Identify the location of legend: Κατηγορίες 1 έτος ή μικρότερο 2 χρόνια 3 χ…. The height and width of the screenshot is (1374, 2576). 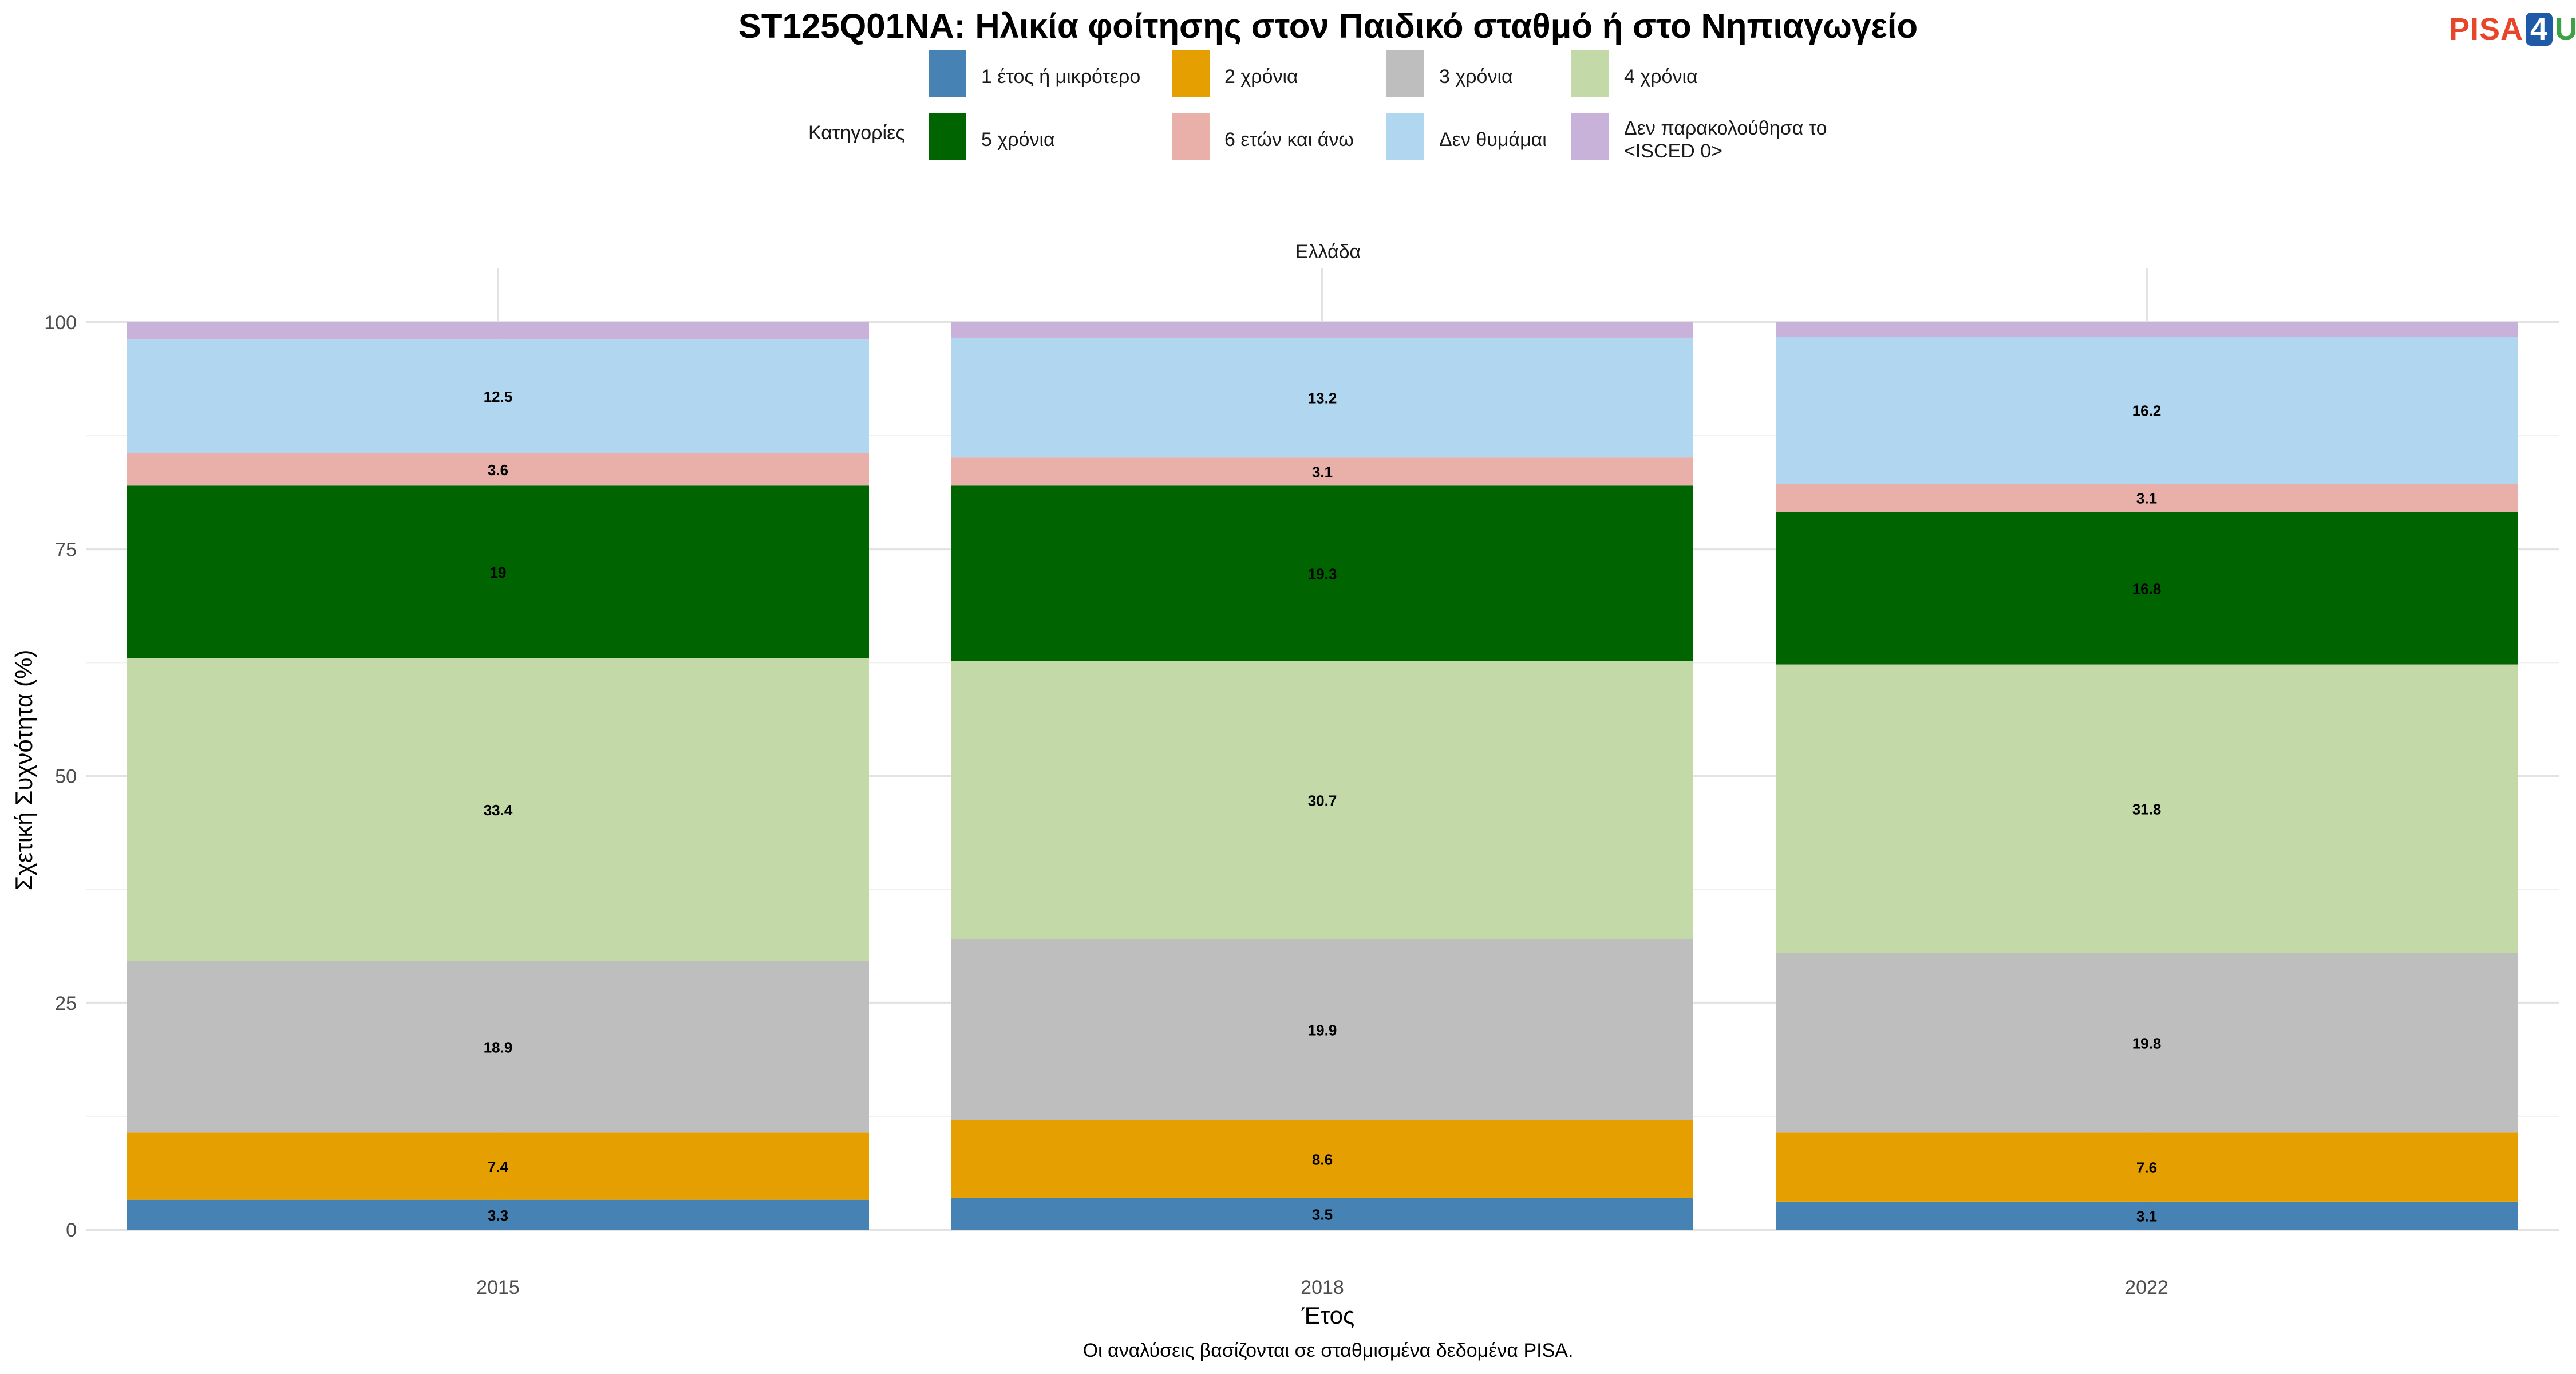
(1317, 106).